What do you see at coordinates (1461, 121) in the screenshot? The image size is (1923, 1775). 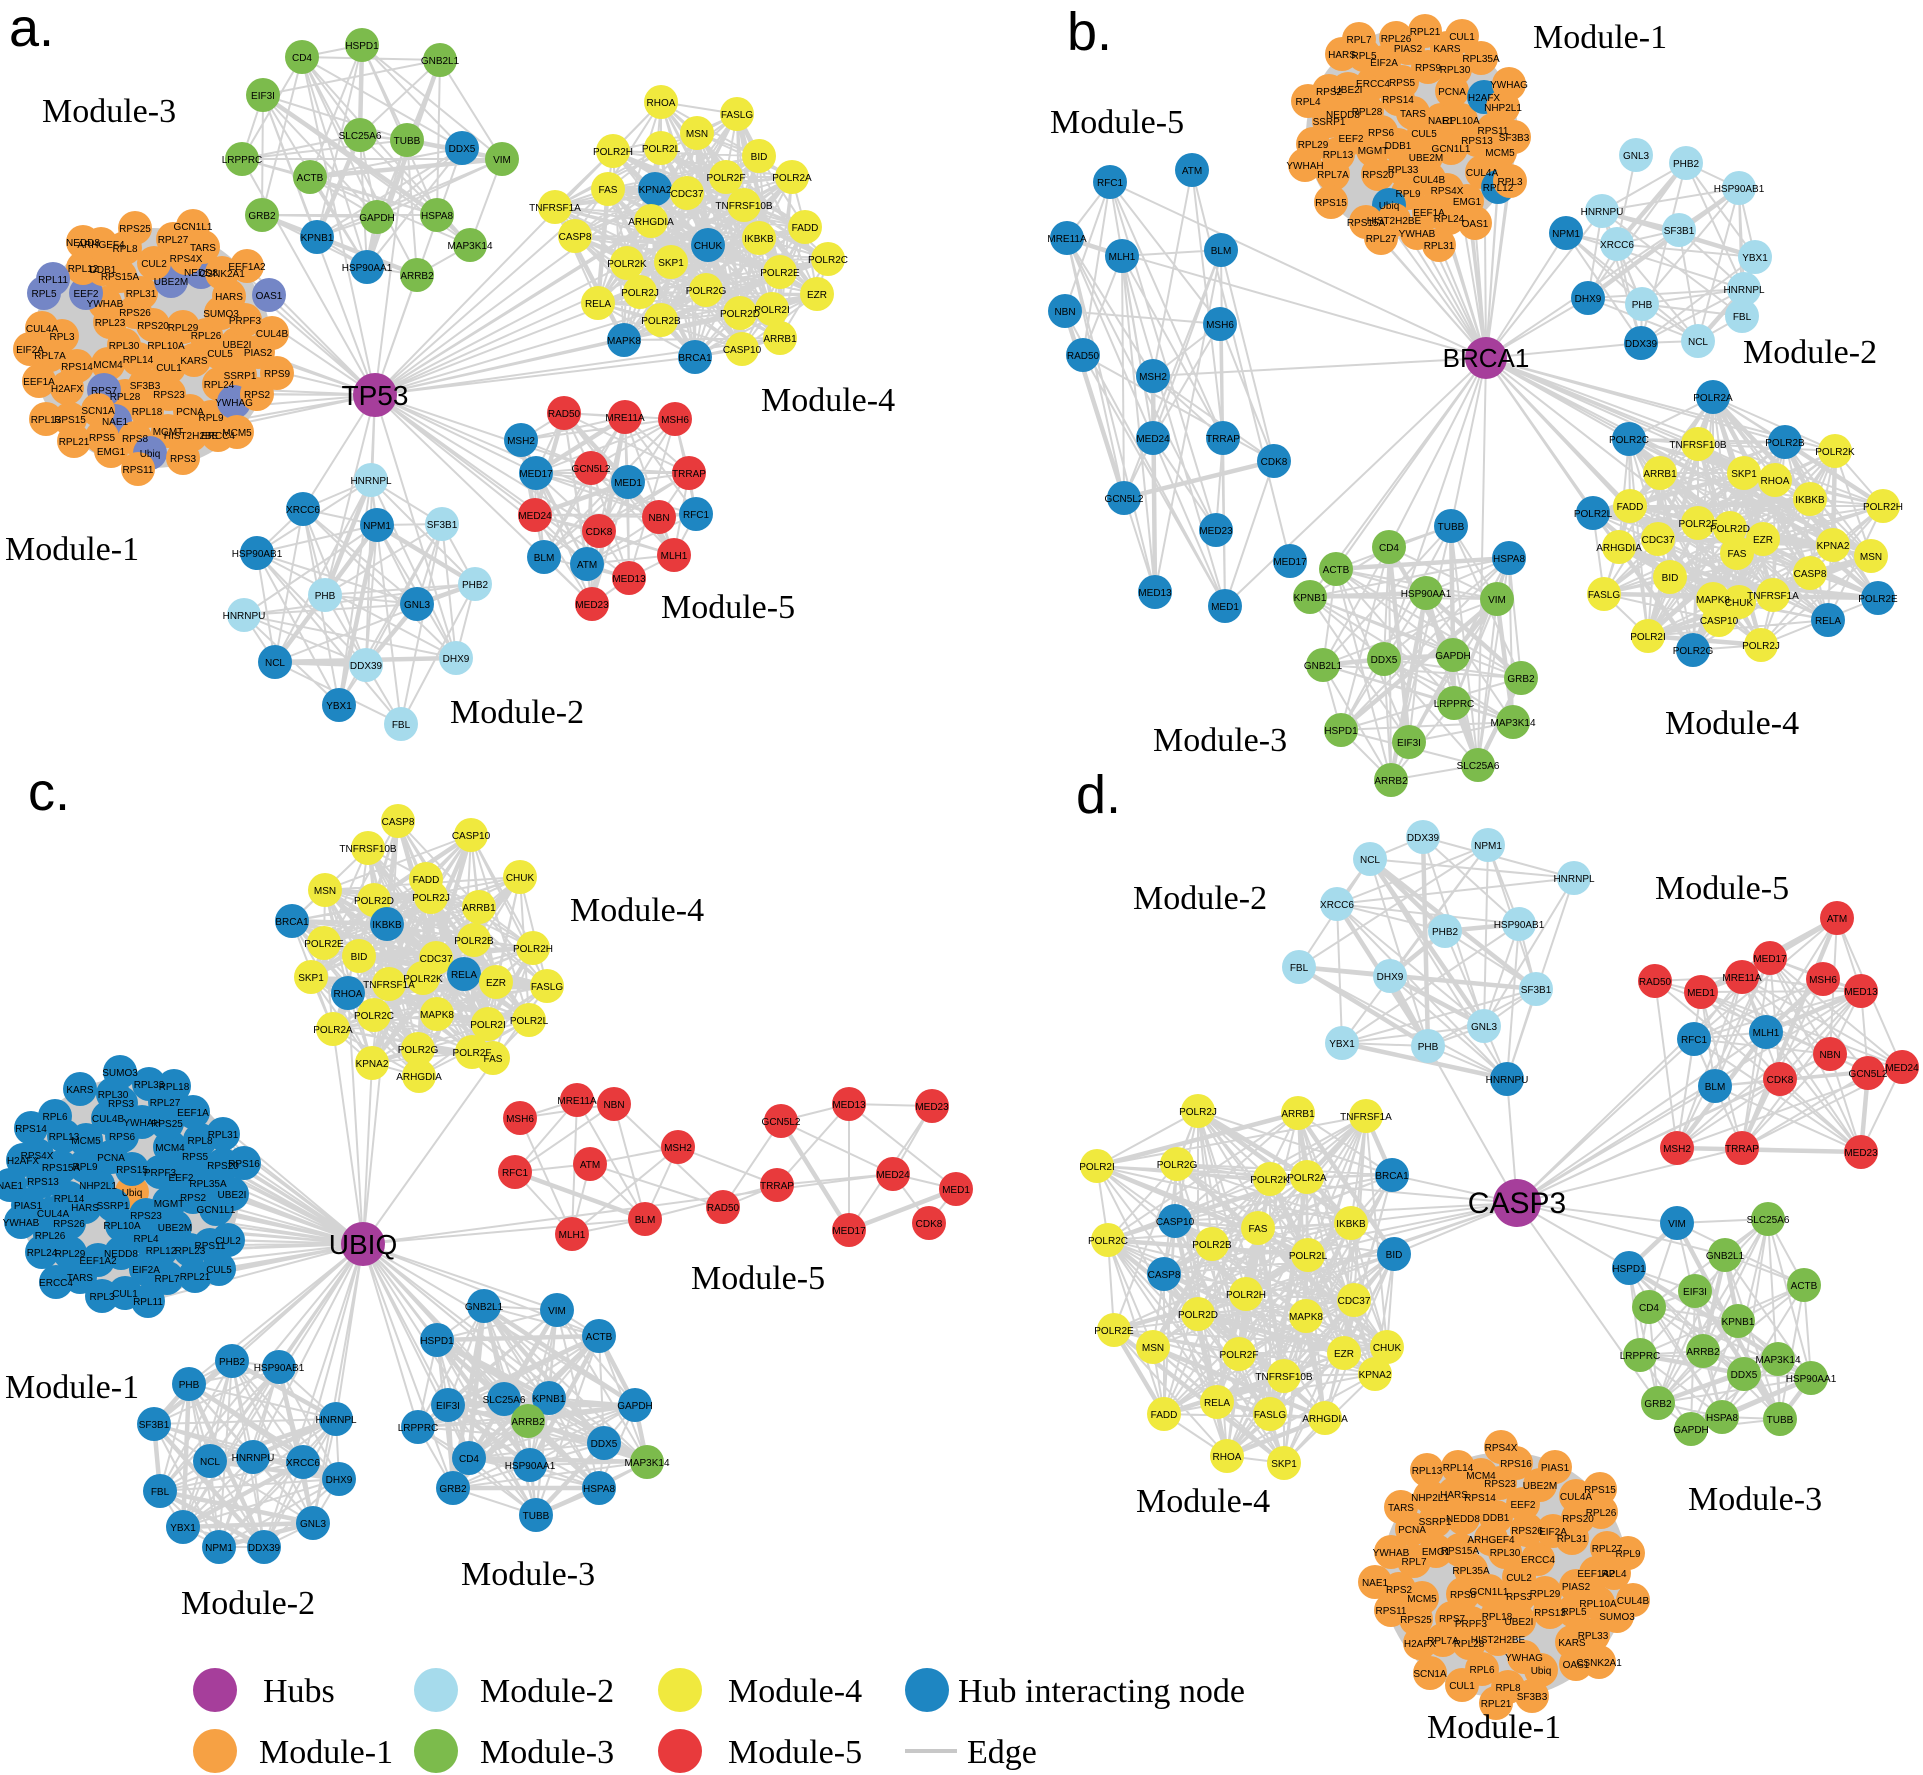 I see `svg-text: RPL10A` at bounding box center [1461, 121].